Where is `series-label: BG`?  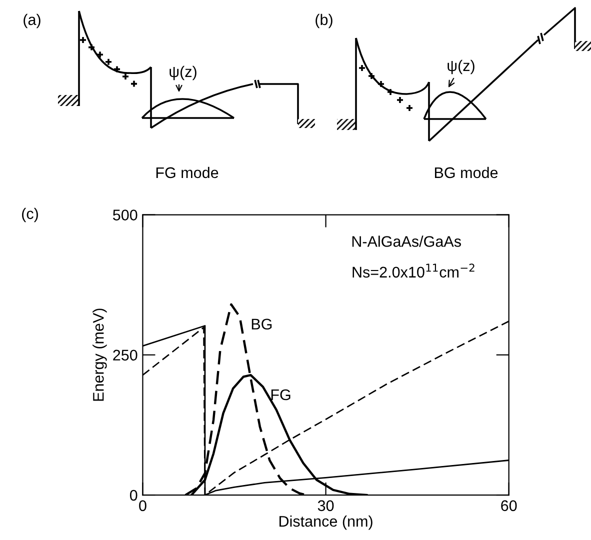
series-label: BG is located at coordinates (262, 324).